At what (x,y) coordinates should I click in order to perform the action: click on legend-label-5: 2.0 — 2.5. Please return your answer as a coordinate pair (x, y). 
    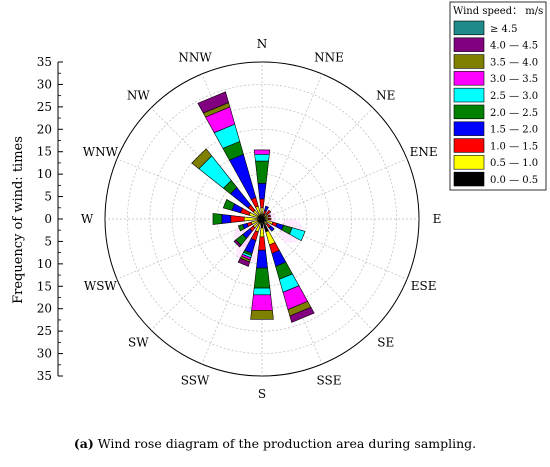
    Looking at the image, I should click on (514, 113).